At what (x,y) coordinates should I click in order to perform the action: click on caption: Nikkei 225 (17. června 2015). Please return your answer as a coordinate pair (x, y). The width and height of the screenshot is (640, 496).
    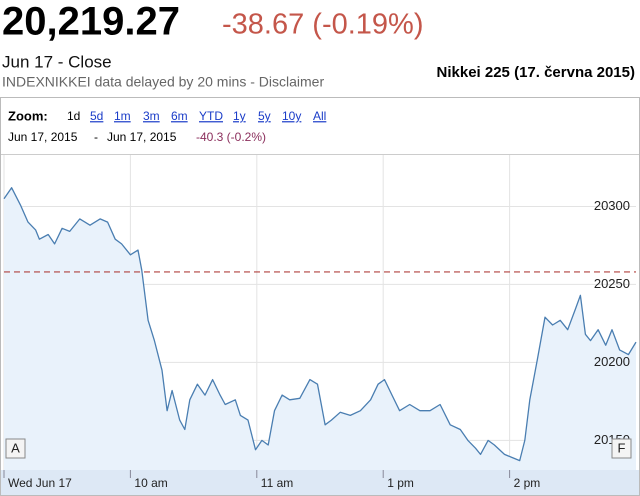
    Looking at the image, I should click on (536, 72).